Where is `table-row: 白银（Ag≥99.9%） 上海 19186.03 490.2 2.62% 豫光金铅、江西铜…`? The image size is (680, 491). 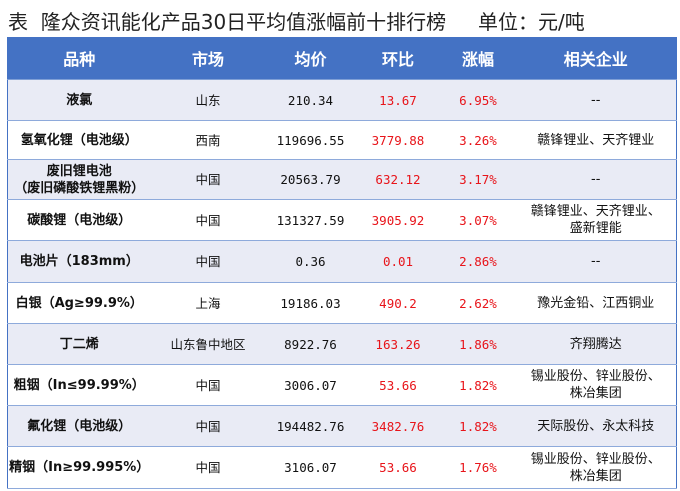
table-row: 白银（Ag≥99.9%） 上海 19186.03 490.2 2.62% 豫光金铅、江西铜… is located at coordinates (342, 303).